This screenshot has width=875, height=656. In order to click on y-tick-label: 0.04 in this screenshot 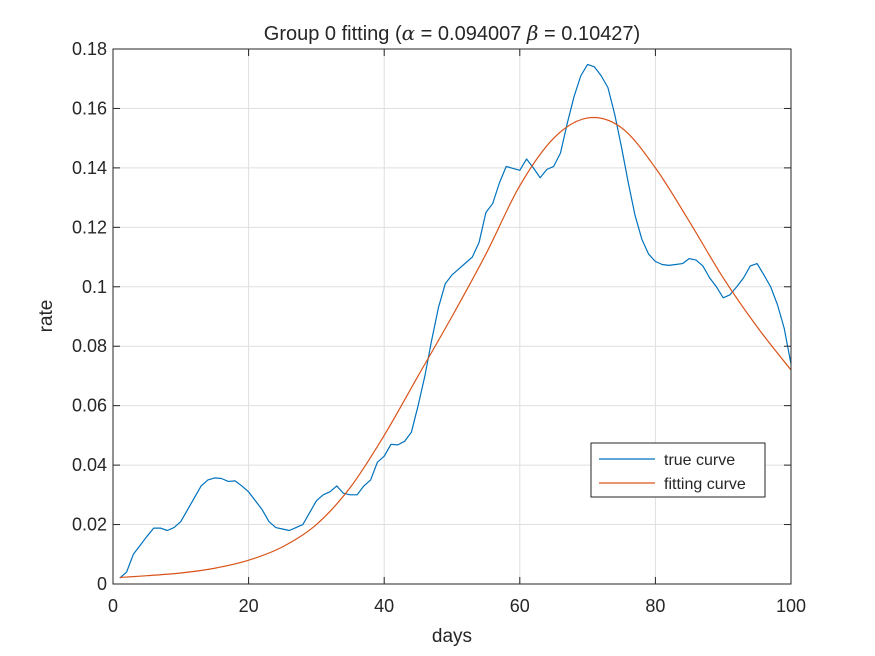, I will do `click(89, 465)`.